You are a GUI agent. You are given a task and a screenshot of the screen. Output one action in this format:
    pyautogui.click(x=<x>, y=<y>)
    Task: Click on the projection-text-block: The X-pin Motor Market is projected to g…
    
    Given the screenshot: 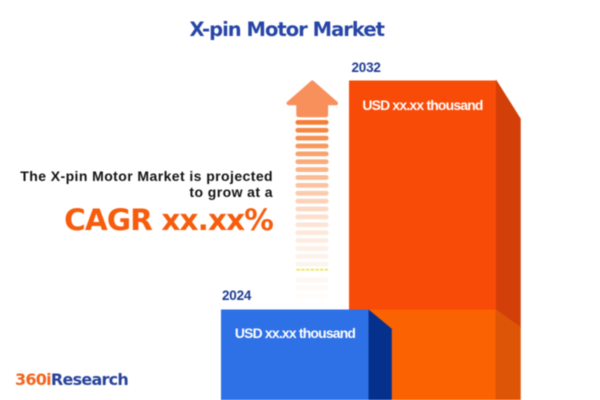 What is the action you would take?
    pyautogui.click(x=147, y=202)
    